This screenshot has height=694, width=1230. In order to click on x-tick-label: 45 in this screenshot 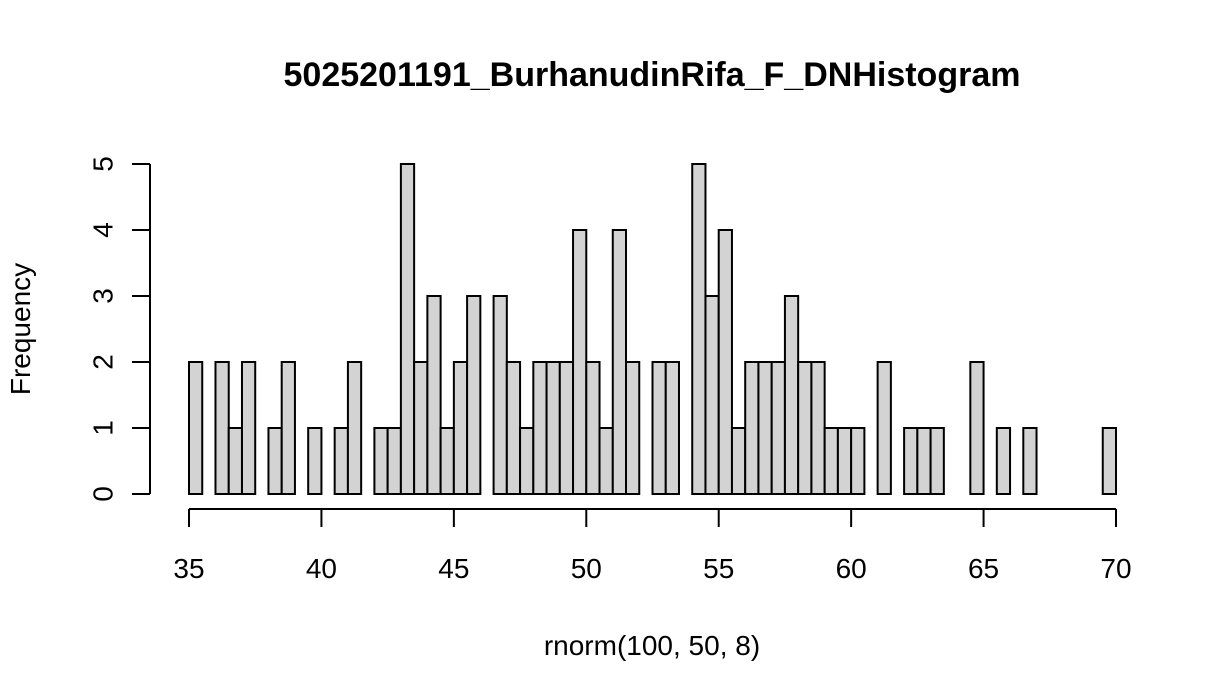, I will do `click(453, 568)`.